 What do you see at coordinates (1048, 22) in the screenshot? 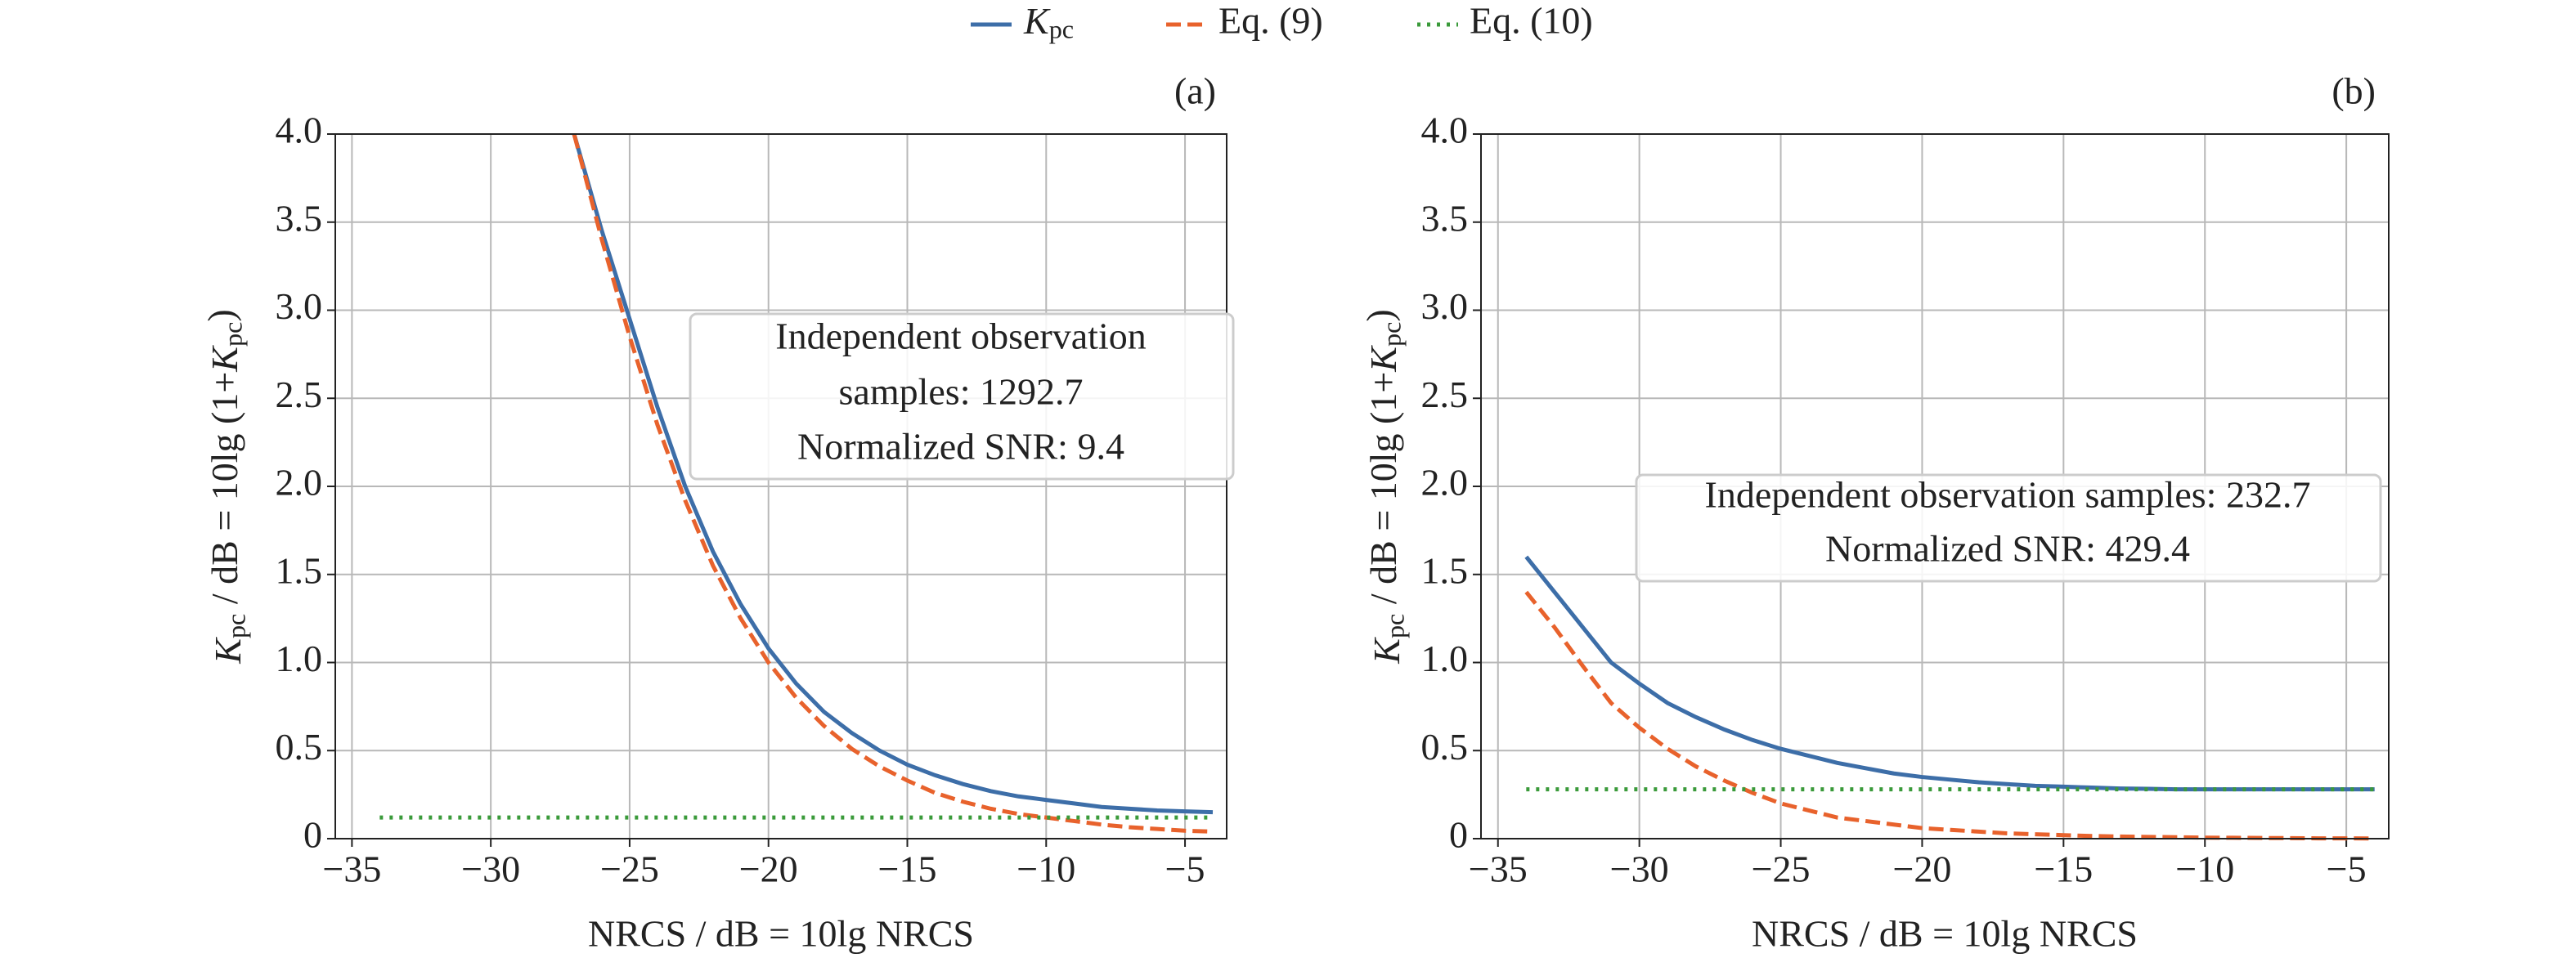
I see `legend-label: Kpc` at bounding box center [1048, 22].